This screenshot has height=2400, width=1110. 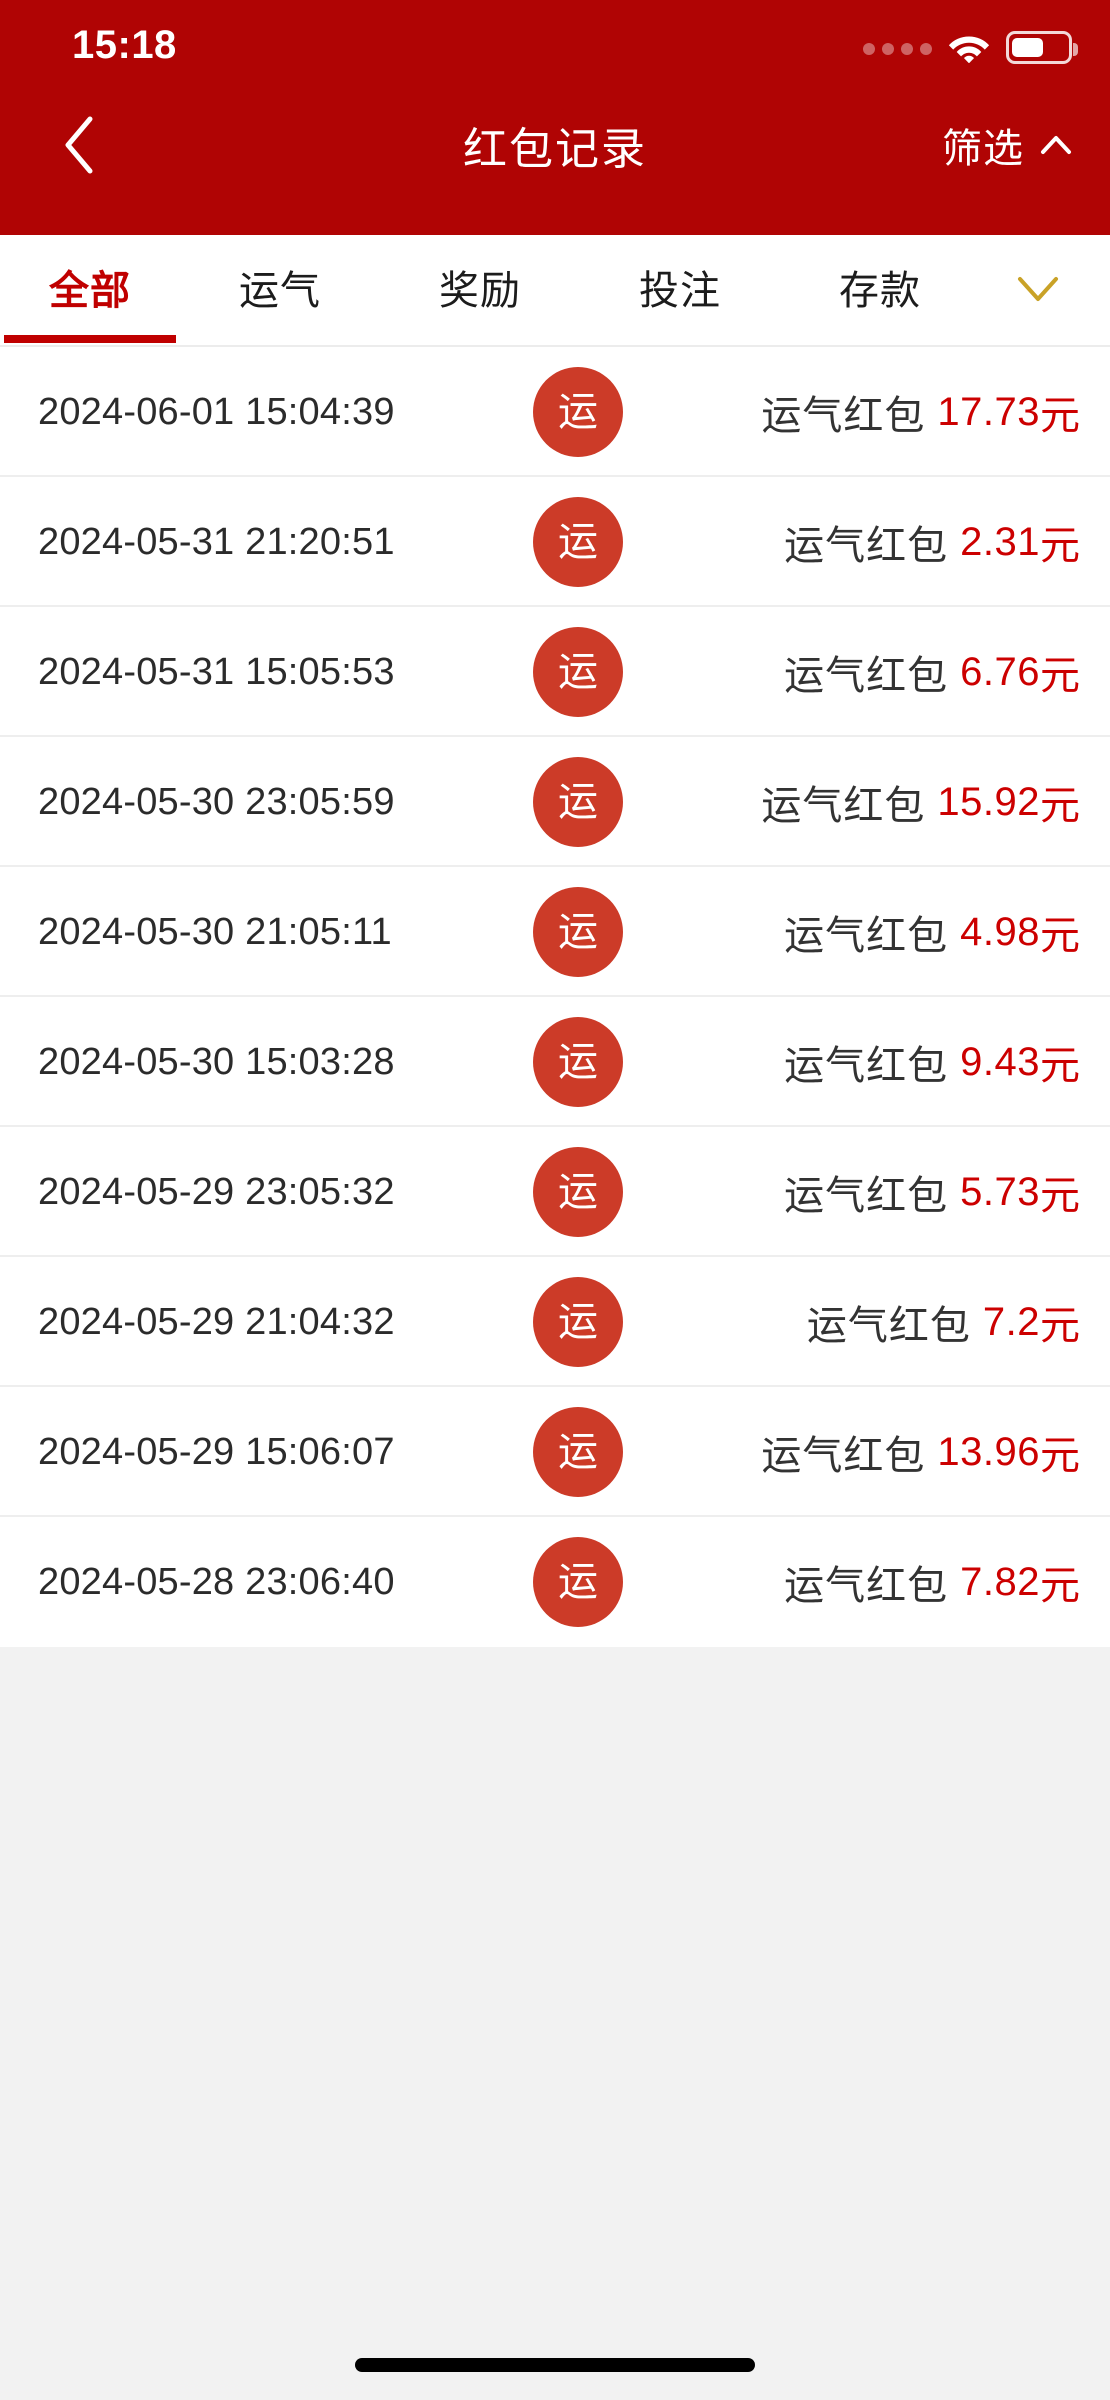 I want to click on record-row: 2024-06-01 15:04:39 运 运气红包 17.73 元, so click(x=555, y=412).